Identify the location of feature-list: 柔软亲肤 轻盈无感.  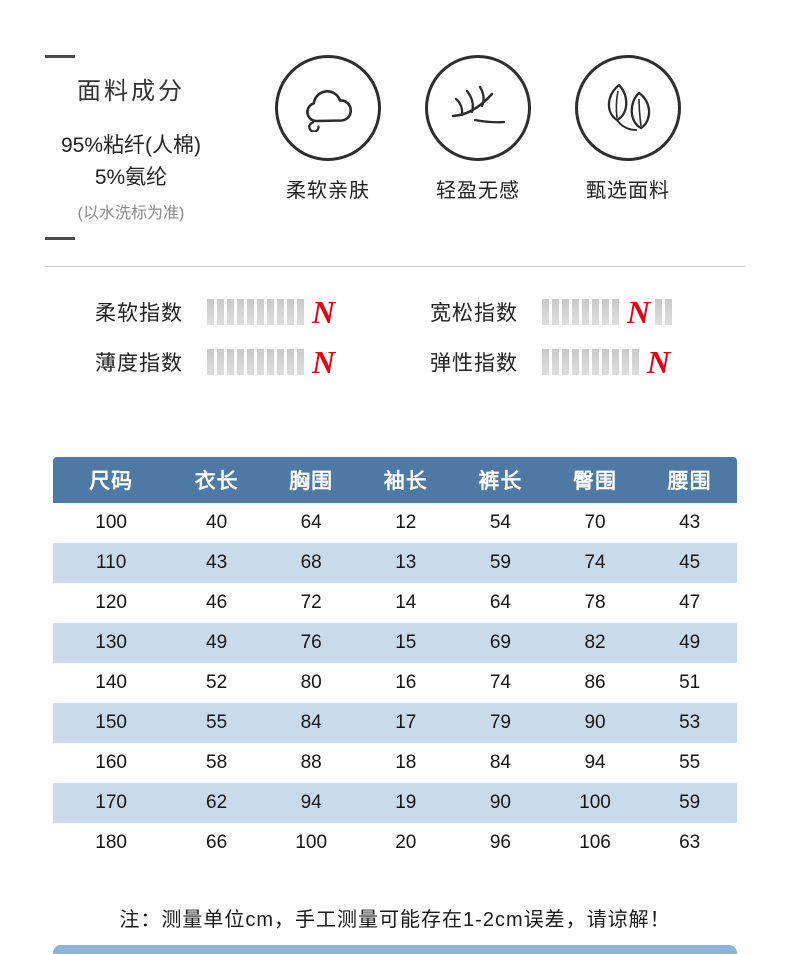
(478, 147).